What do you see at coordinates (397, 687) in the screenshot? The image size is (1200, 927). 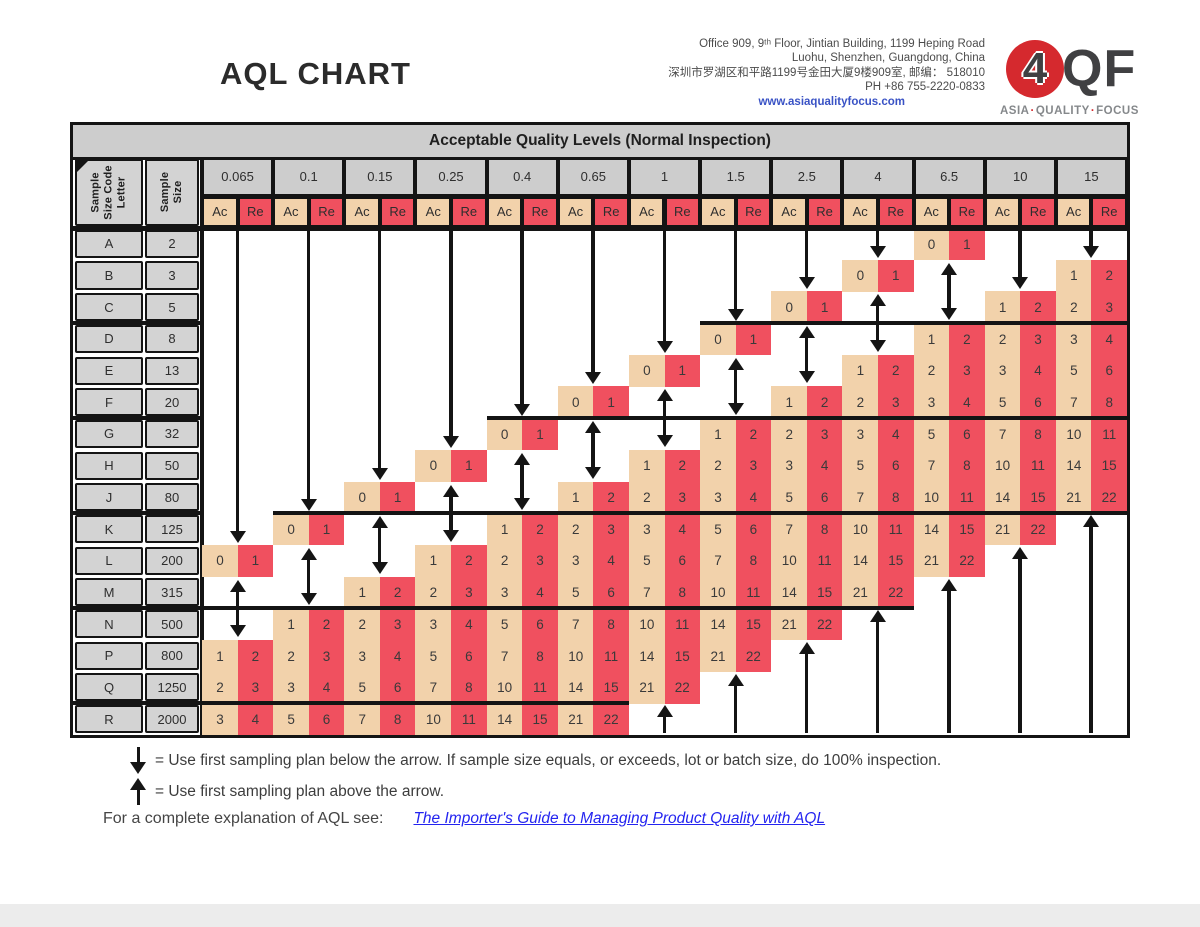 I see `re-cell: 6` at bounding box center [397, 687].